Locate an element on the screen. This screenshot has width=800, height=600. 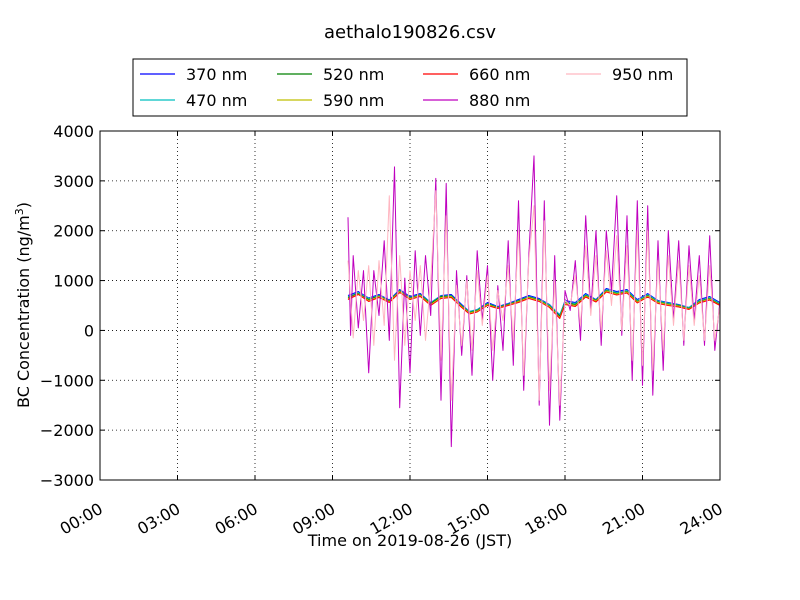
legend-label: 520 nm is located at coordinates (353, 74).